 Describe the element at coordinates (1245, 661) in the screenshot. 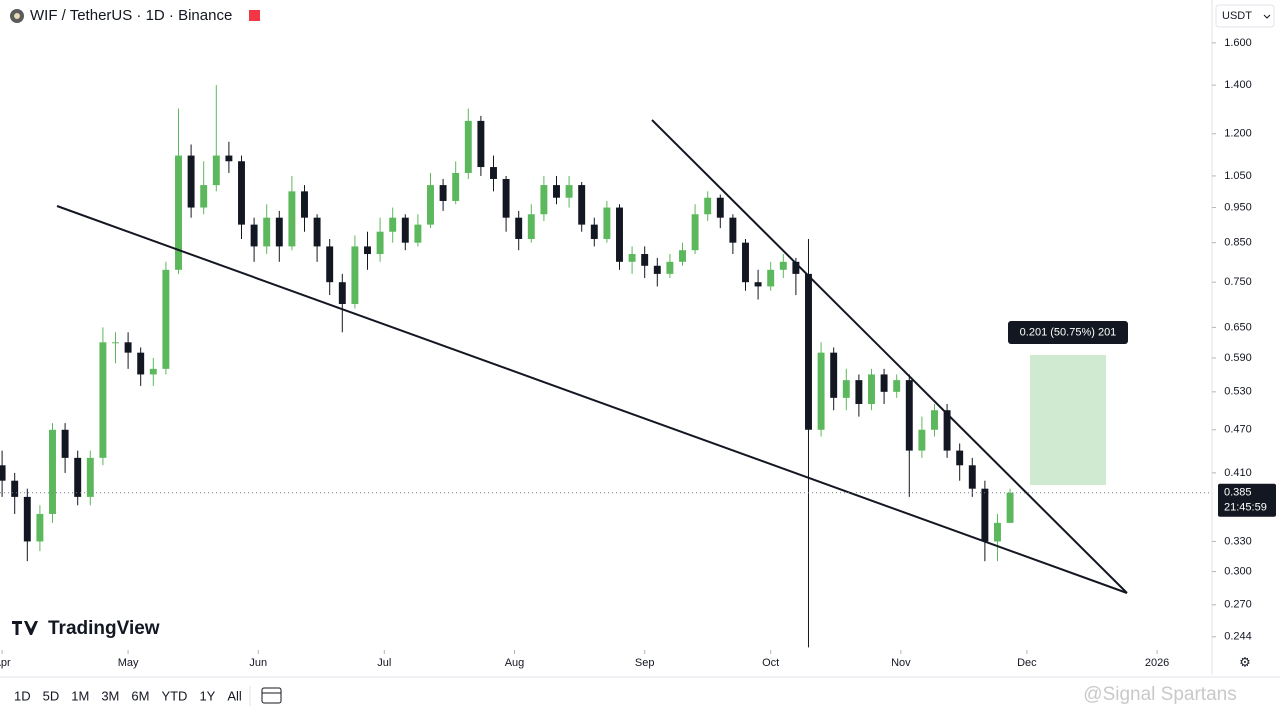

I see `settings-icon: ⚙` at that location.